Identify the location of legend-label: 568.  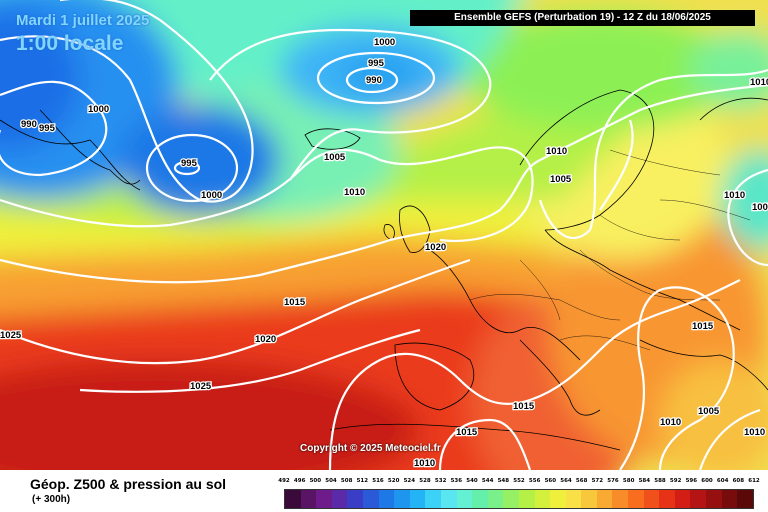
(581, 481).